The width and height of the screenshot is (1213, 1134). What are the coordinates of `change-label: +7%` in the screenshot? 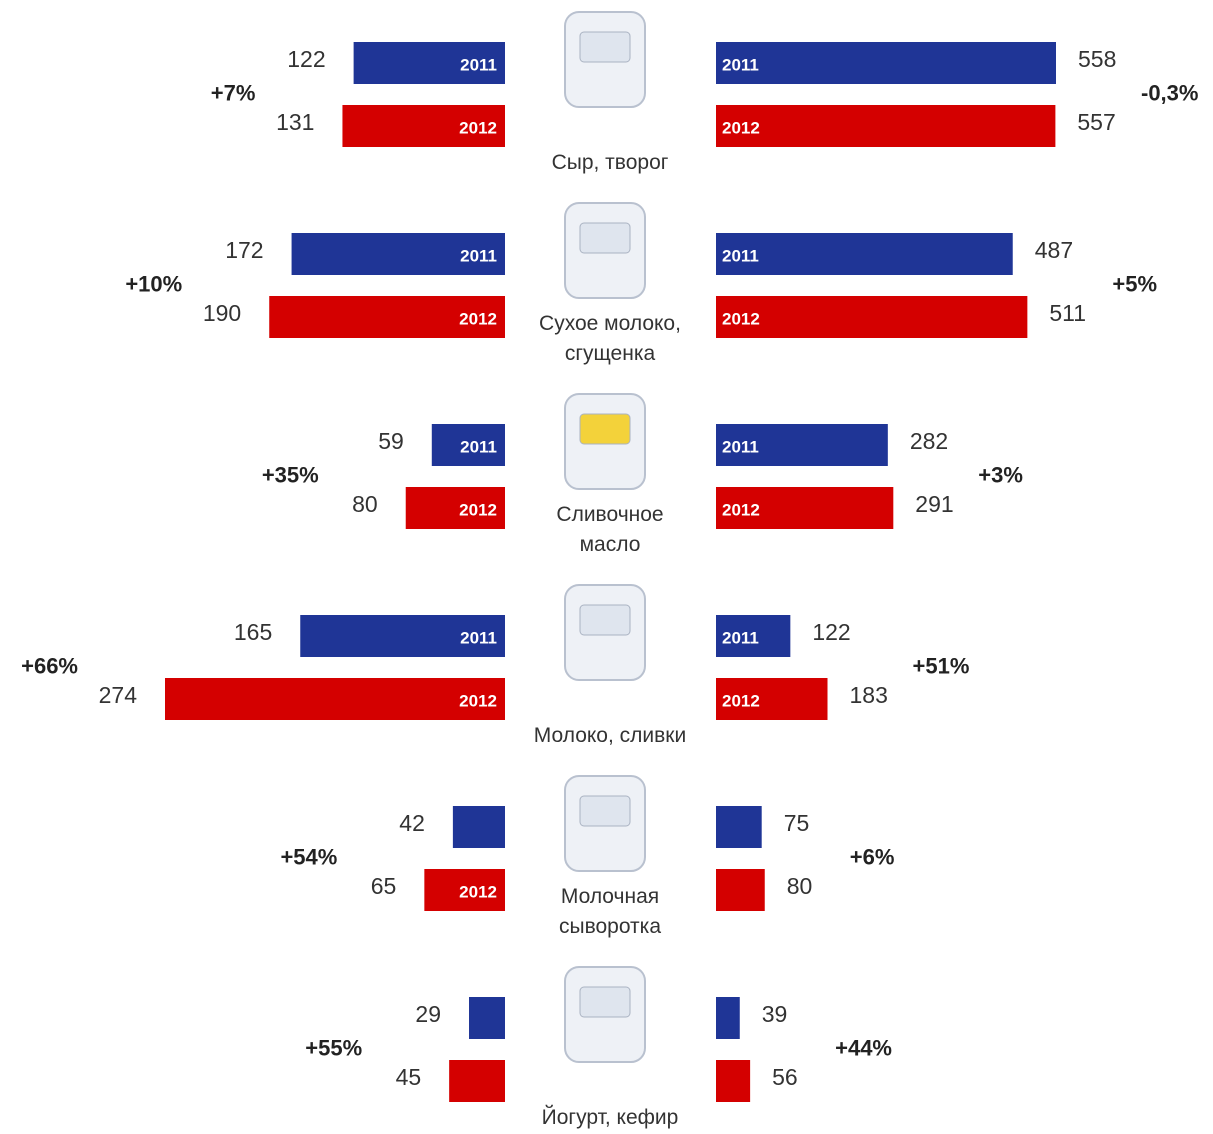 It's located at (233, 92).